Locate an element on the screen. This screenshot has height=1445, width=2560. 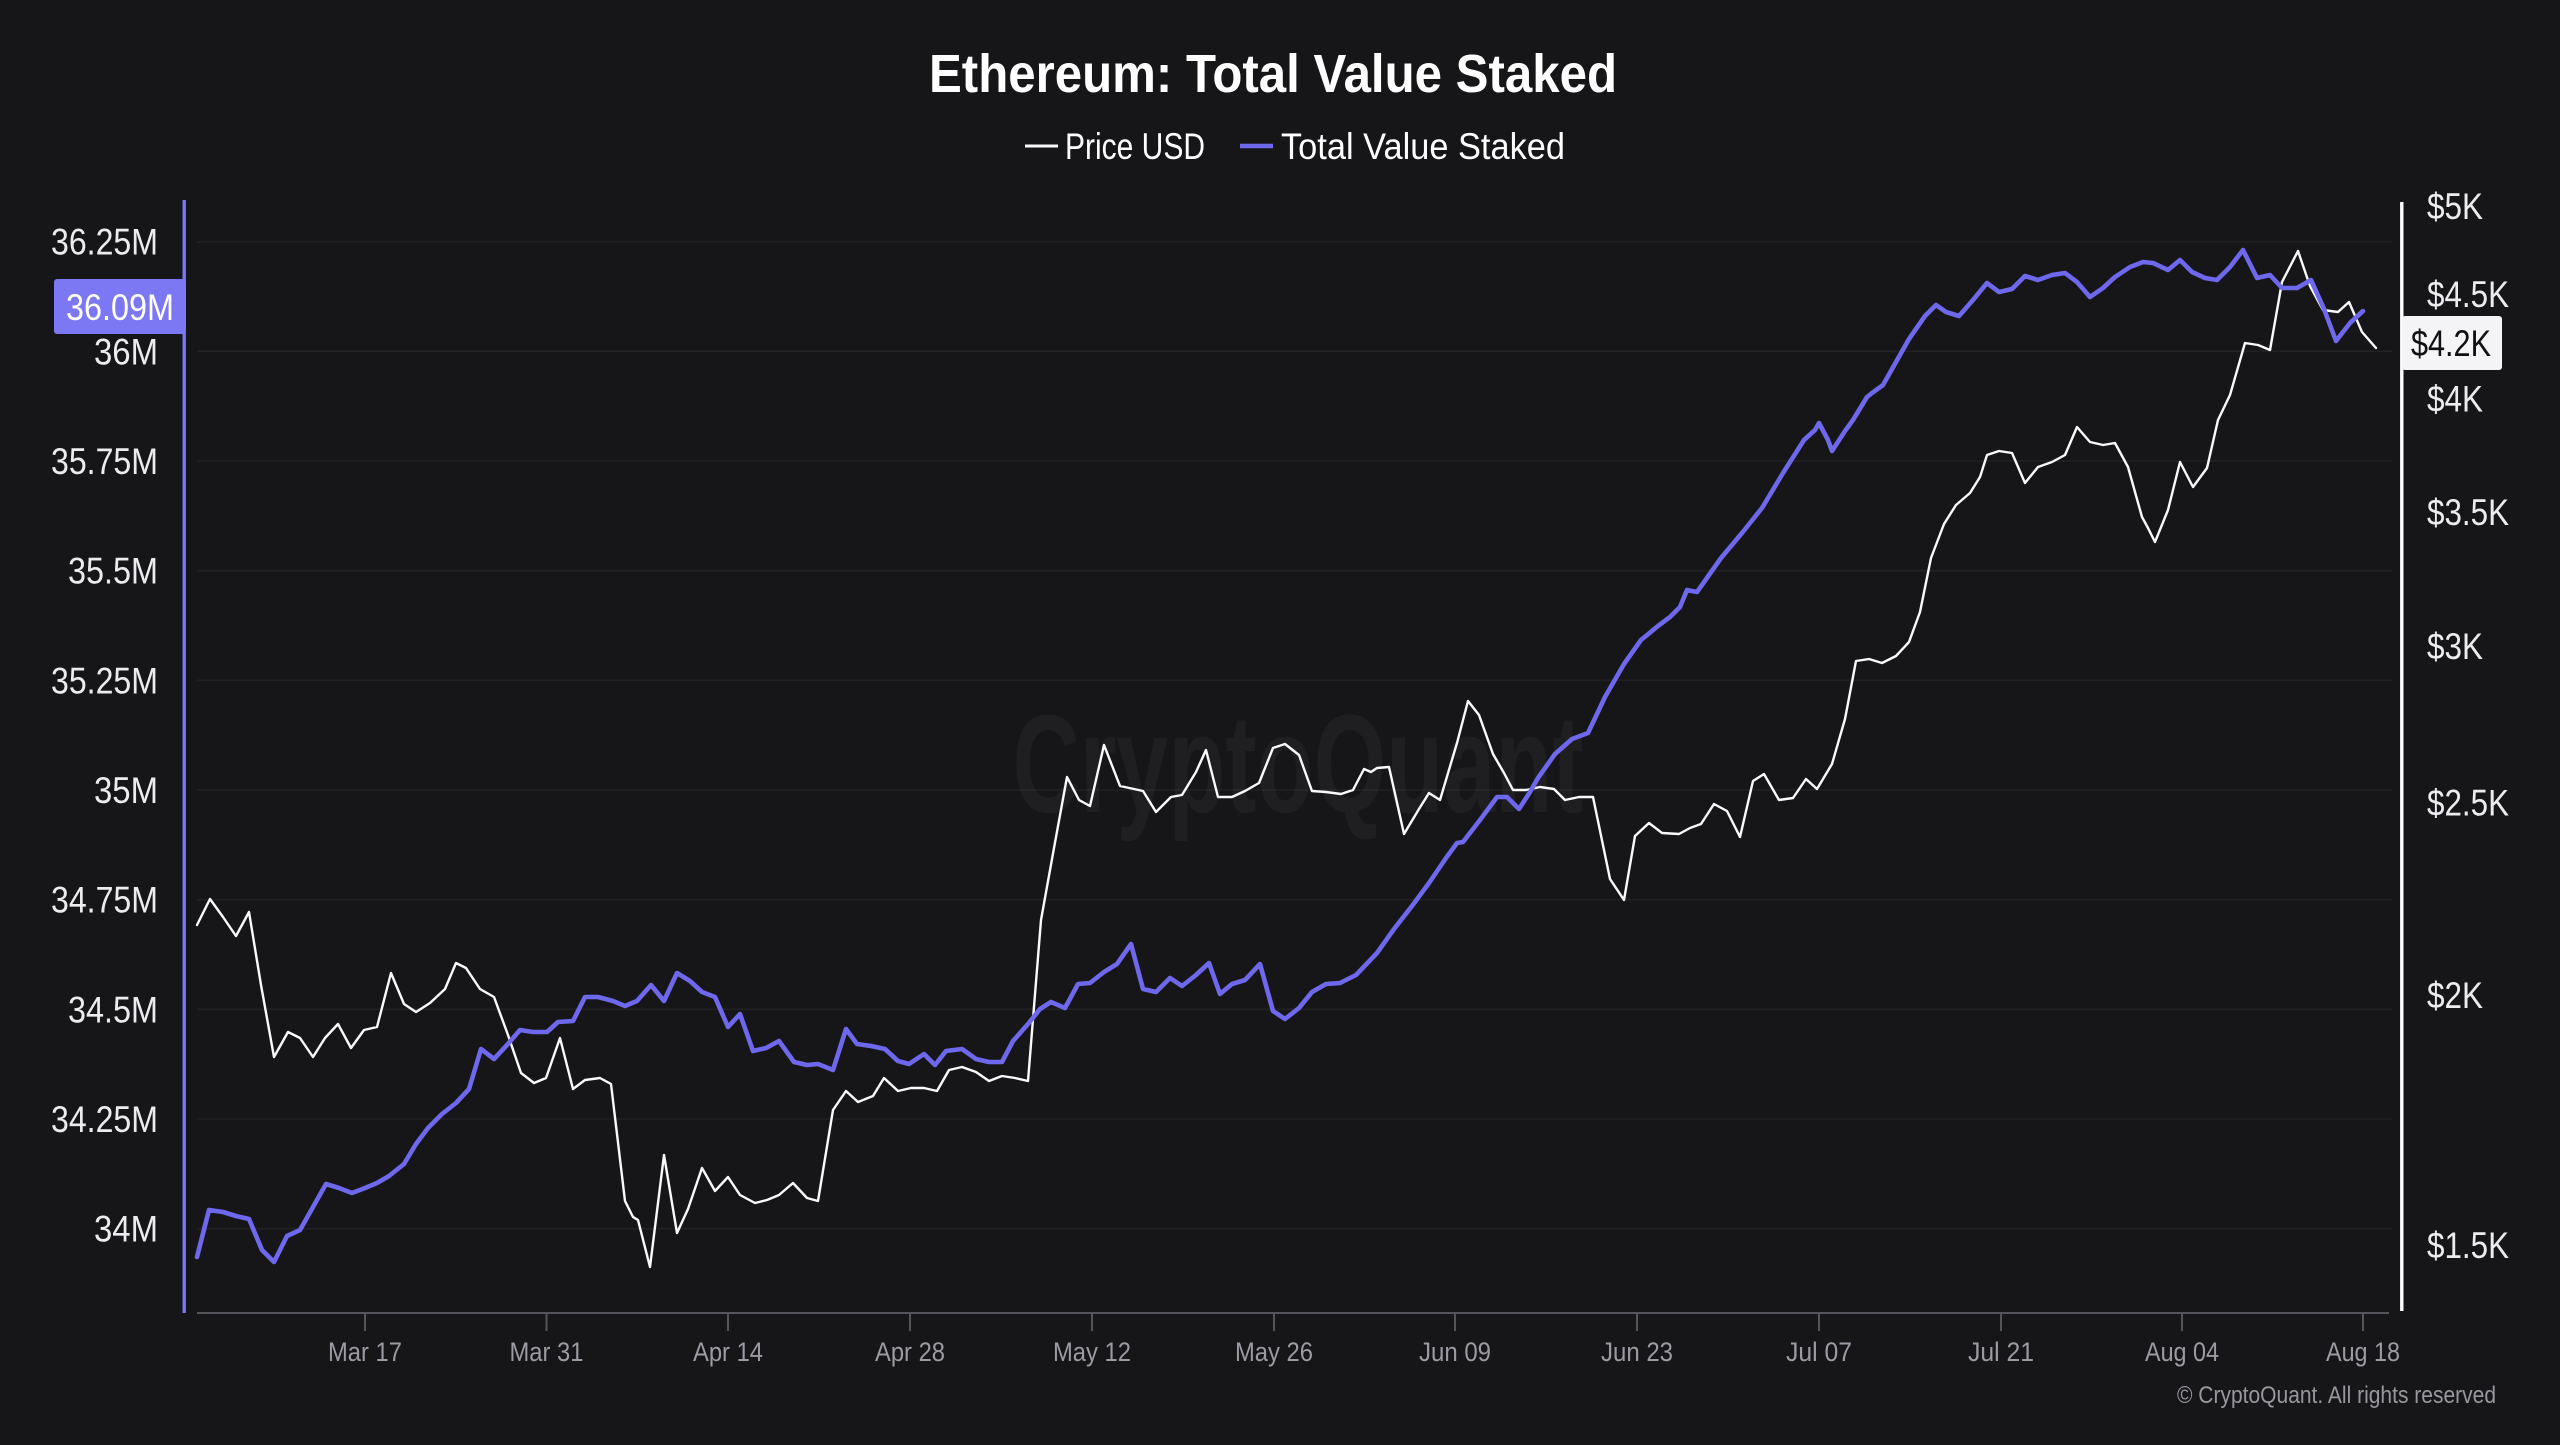
svg-text: Apr 14 is located at coordinates (728, 1352).